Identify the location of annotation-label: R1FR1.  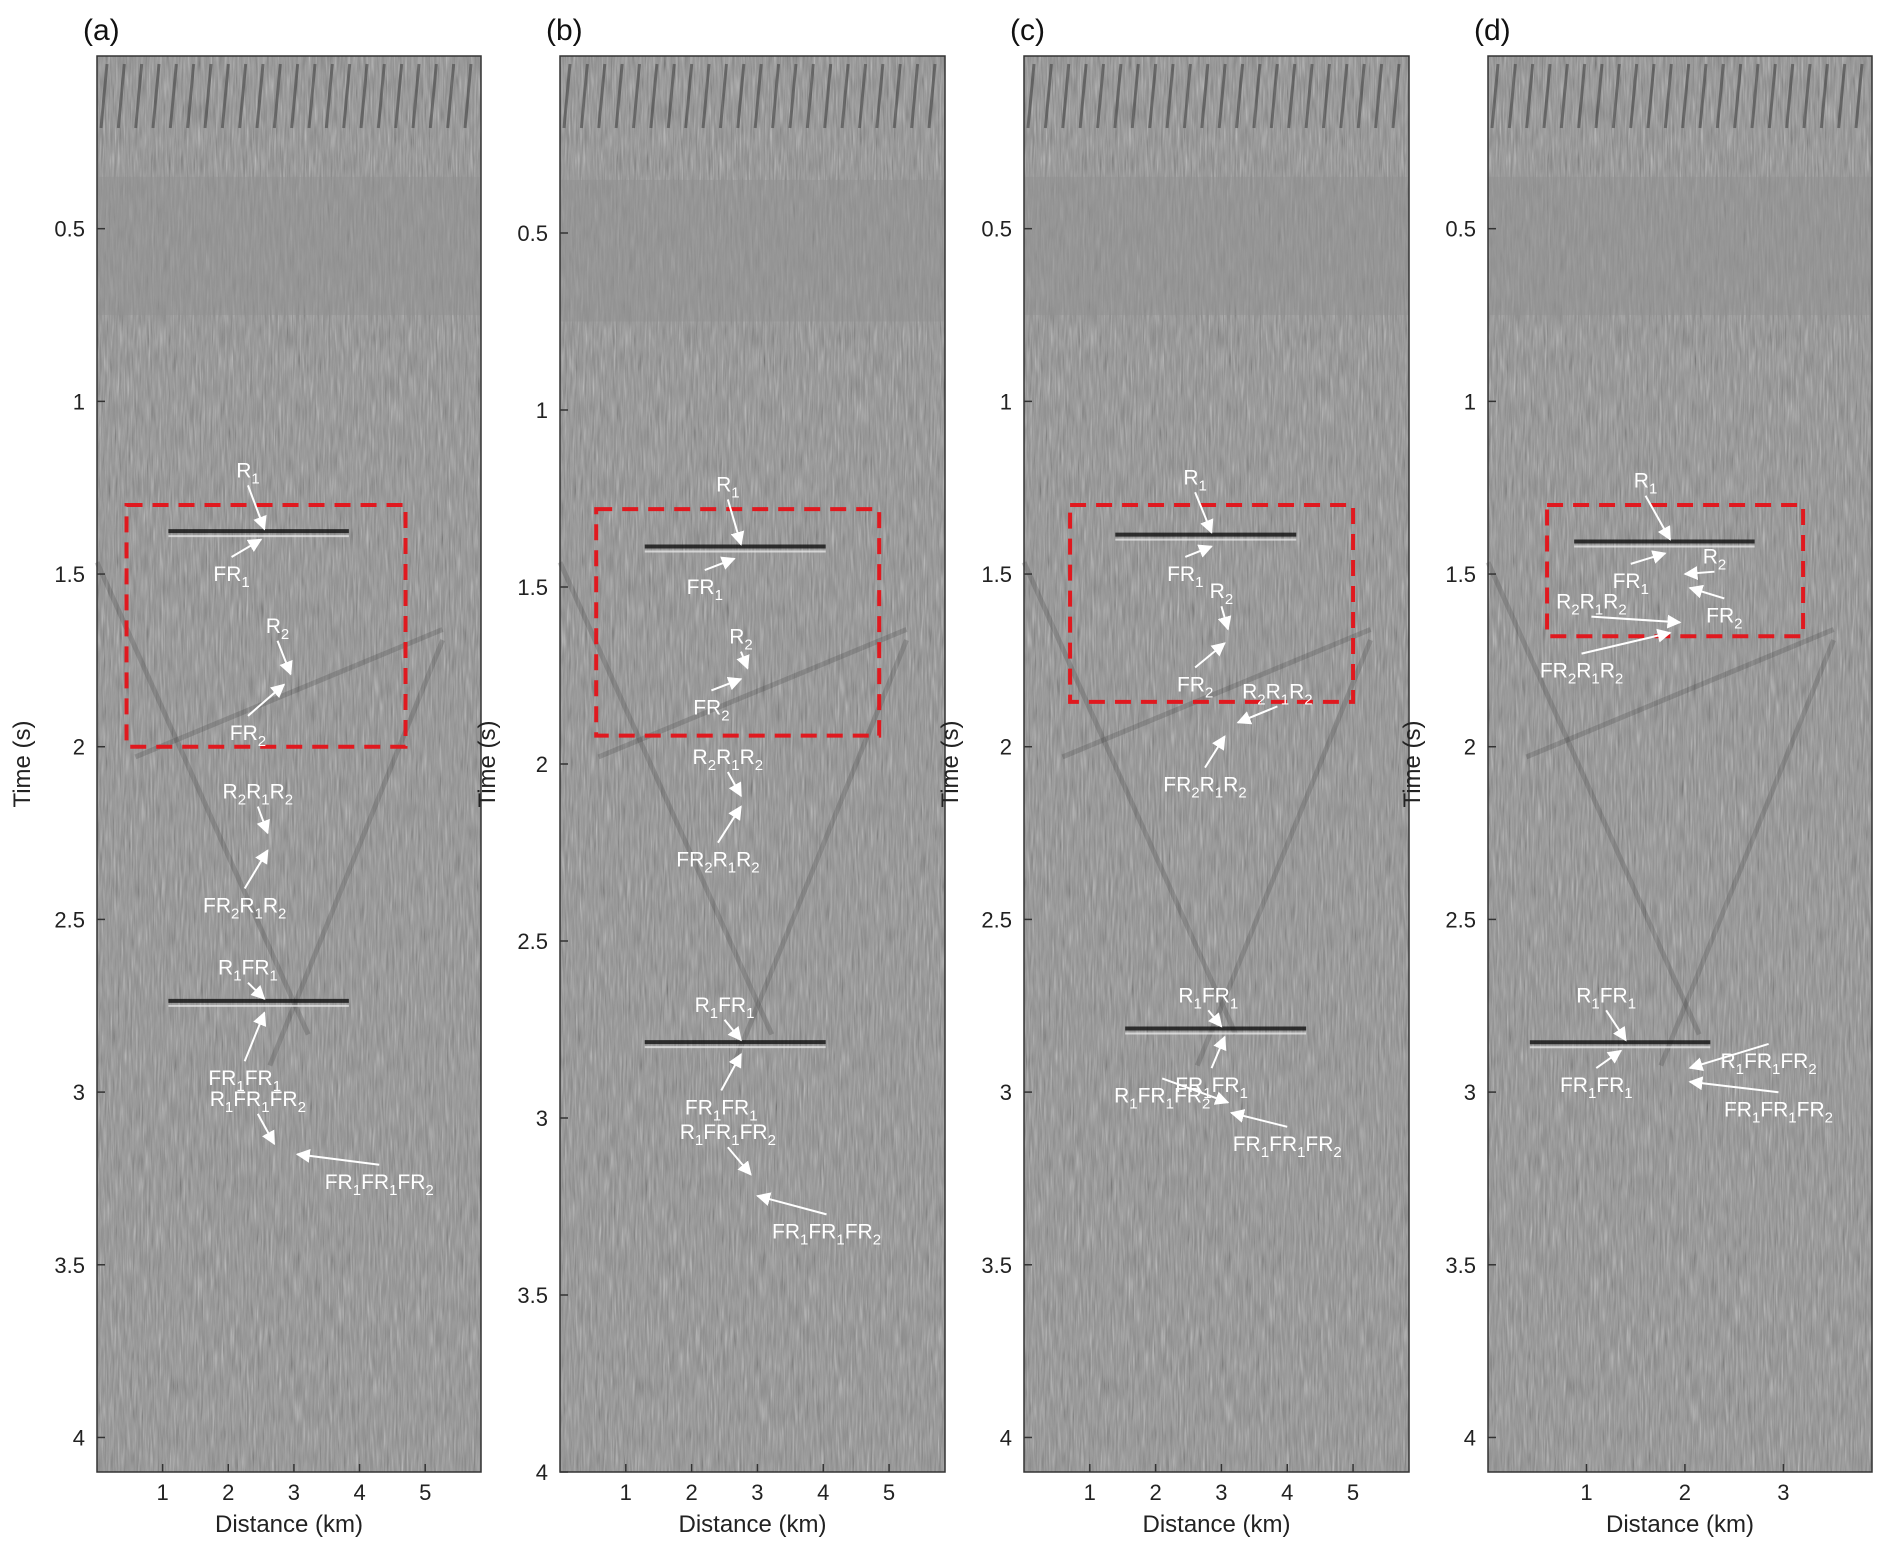
(248, 971).